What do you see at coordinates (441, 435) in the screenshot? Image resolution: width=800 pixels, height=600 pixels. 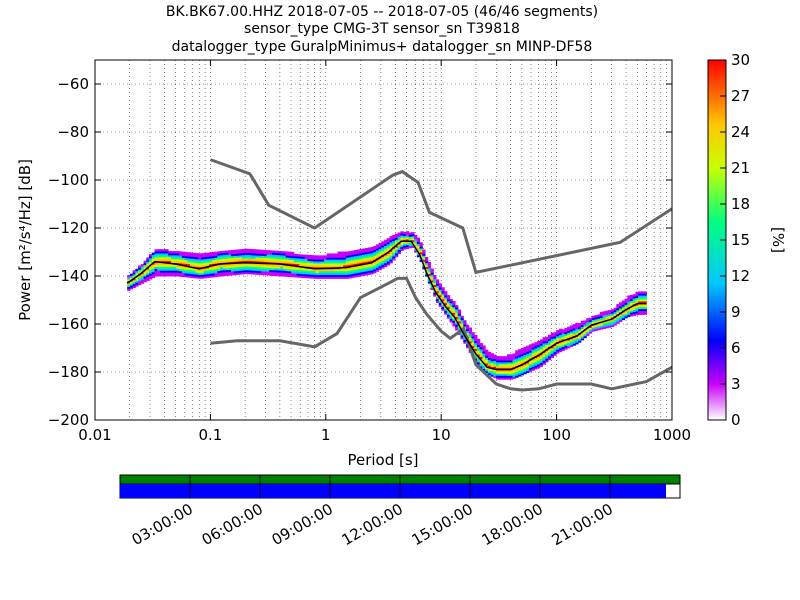 I see `x-tick-label: 10` at bounding box center [441, 435].